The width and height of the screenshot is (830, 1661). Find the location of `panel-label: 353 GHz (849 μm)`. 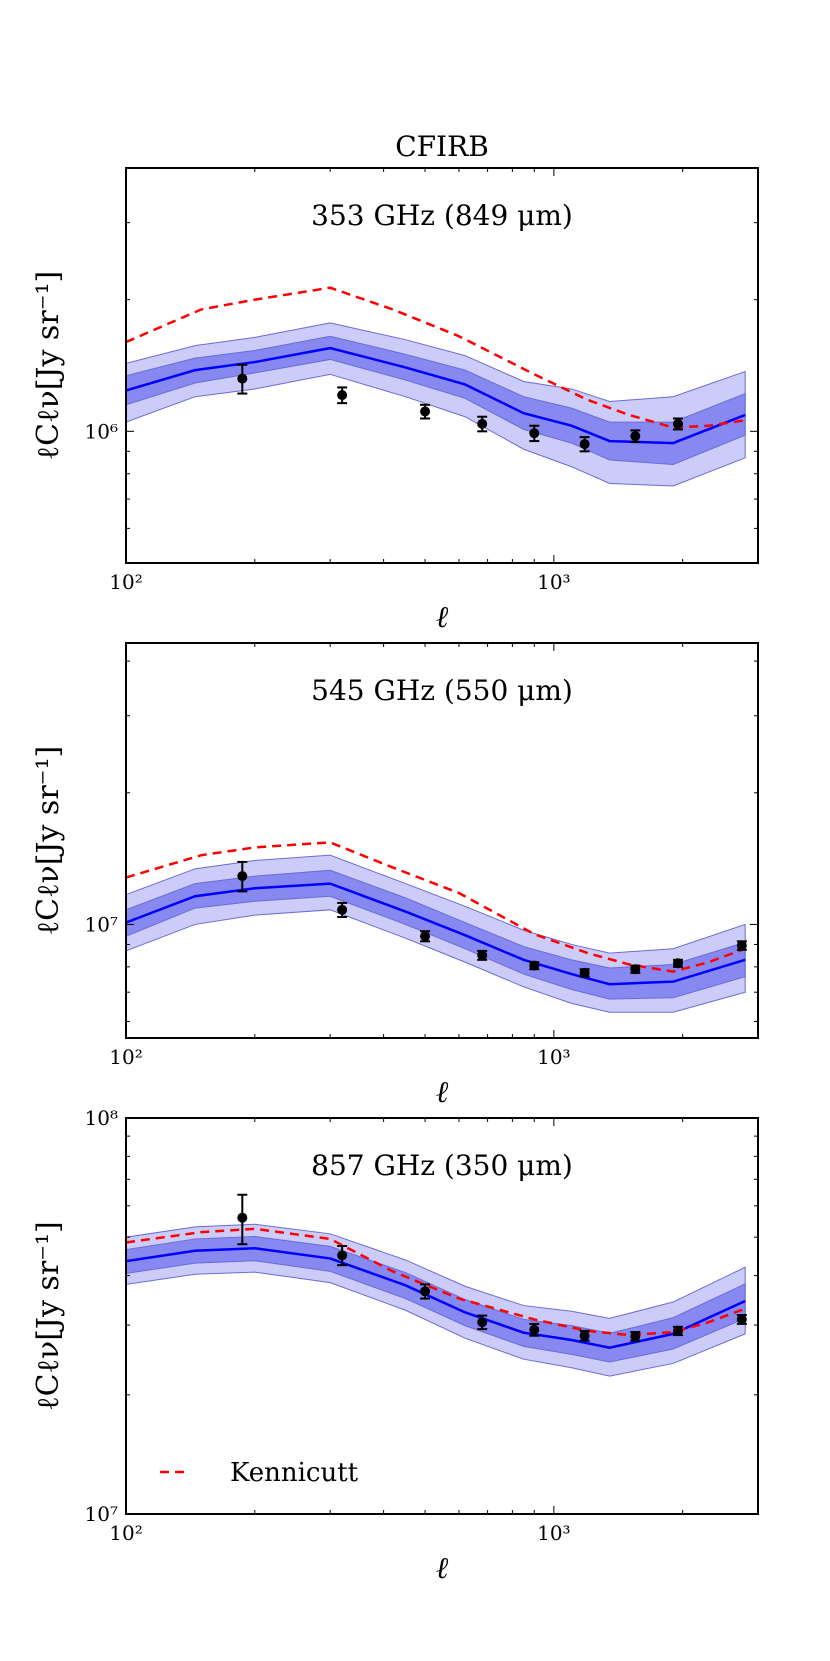

panel-label: 353 GHz (849 μm) is located at coordinates (442, 215).